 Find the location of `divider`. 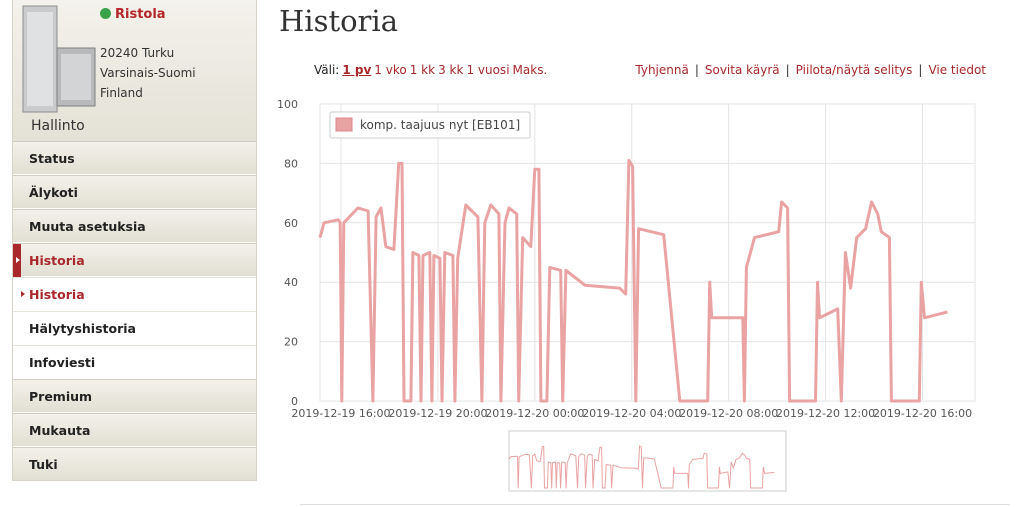

divider is located at coordinates (655, 504).